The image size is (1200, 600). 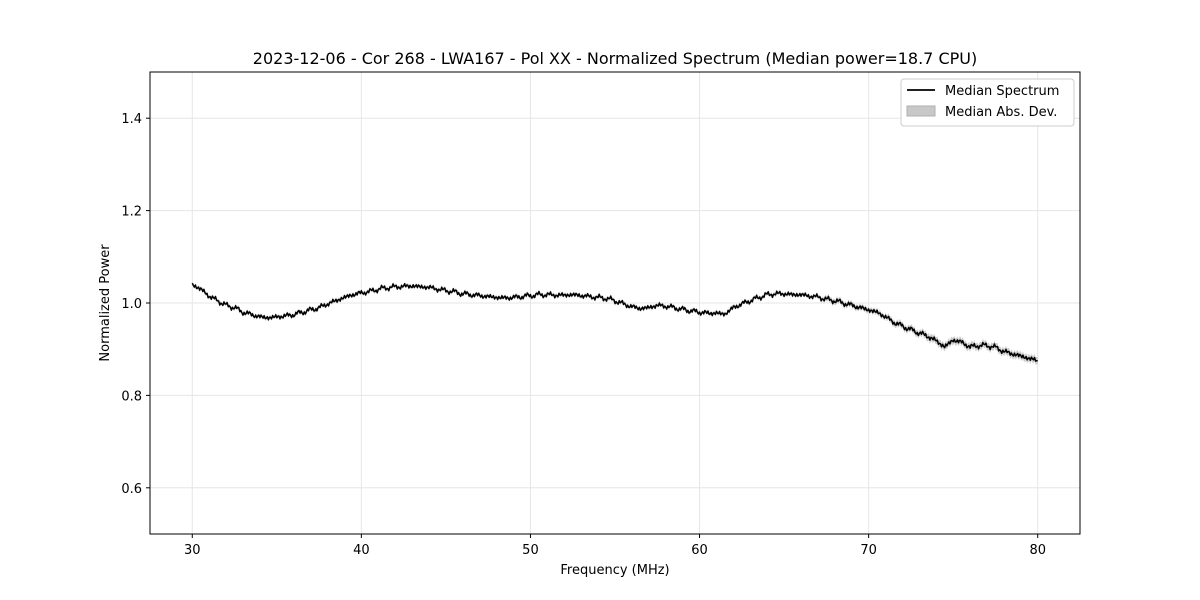 I want to click on line-layer, so click(x=614, y=322).